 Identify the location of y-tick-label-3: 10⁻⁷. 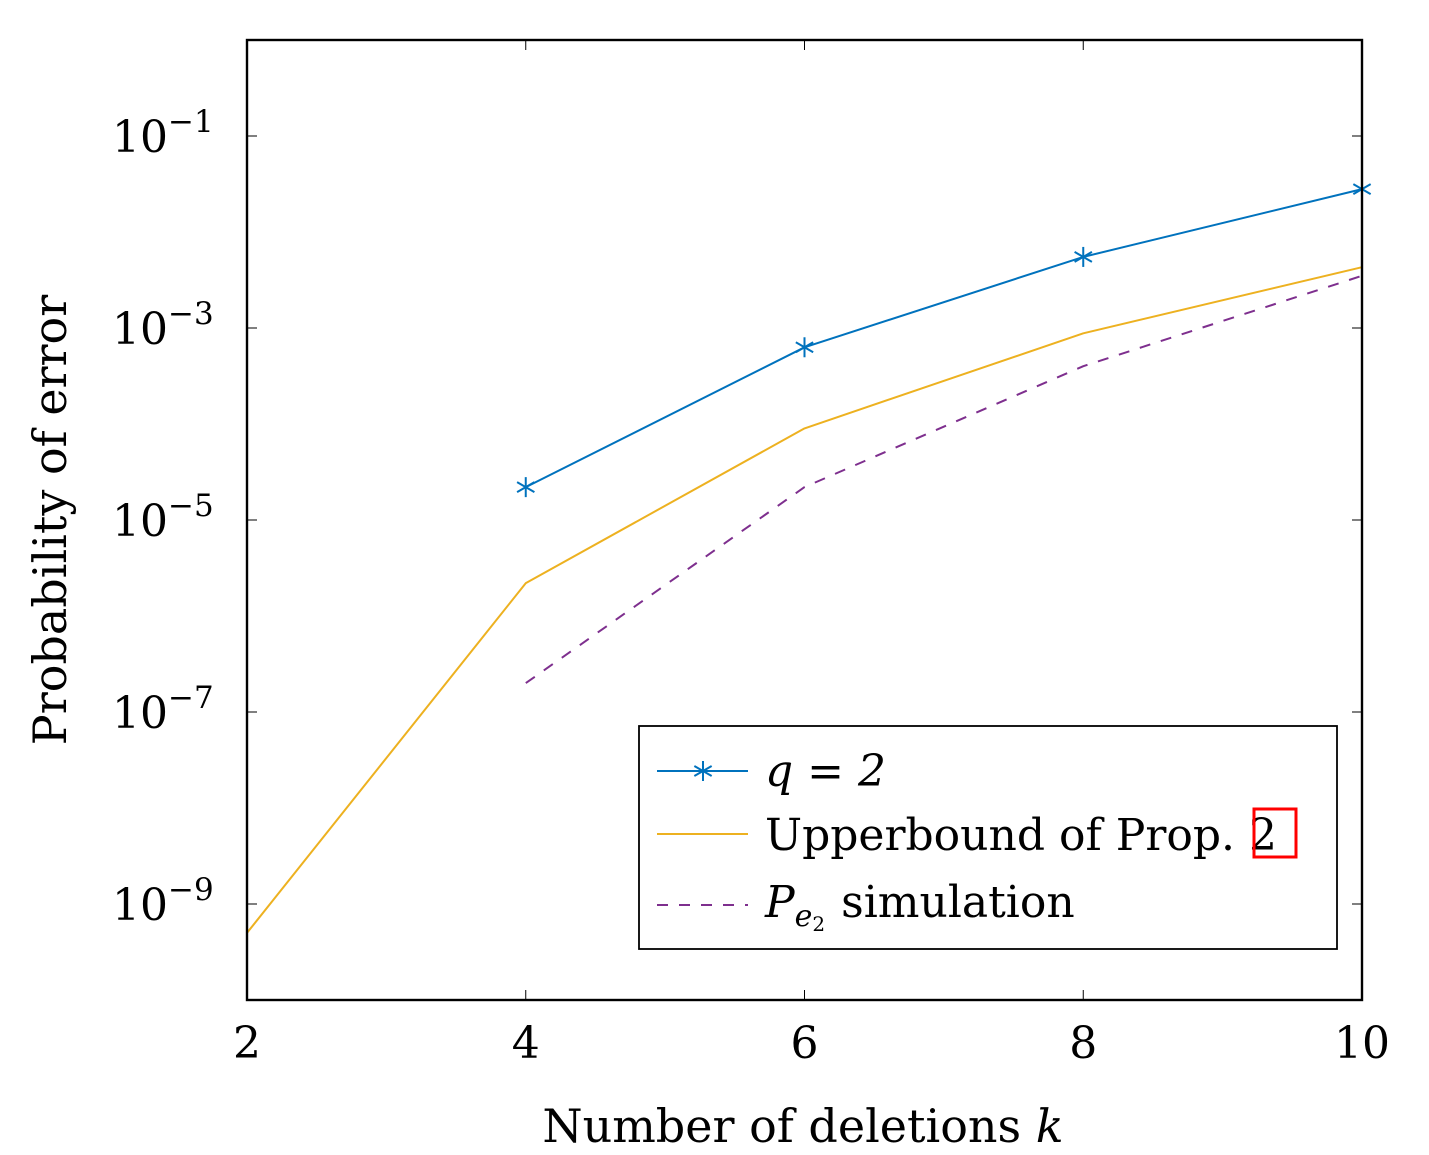
(163, 709).